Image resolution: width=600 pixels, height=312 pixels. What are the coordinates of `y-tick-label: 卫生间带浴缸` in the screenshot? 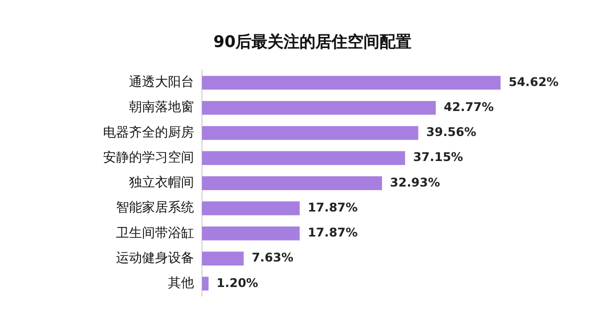 It's located at (155, 233).